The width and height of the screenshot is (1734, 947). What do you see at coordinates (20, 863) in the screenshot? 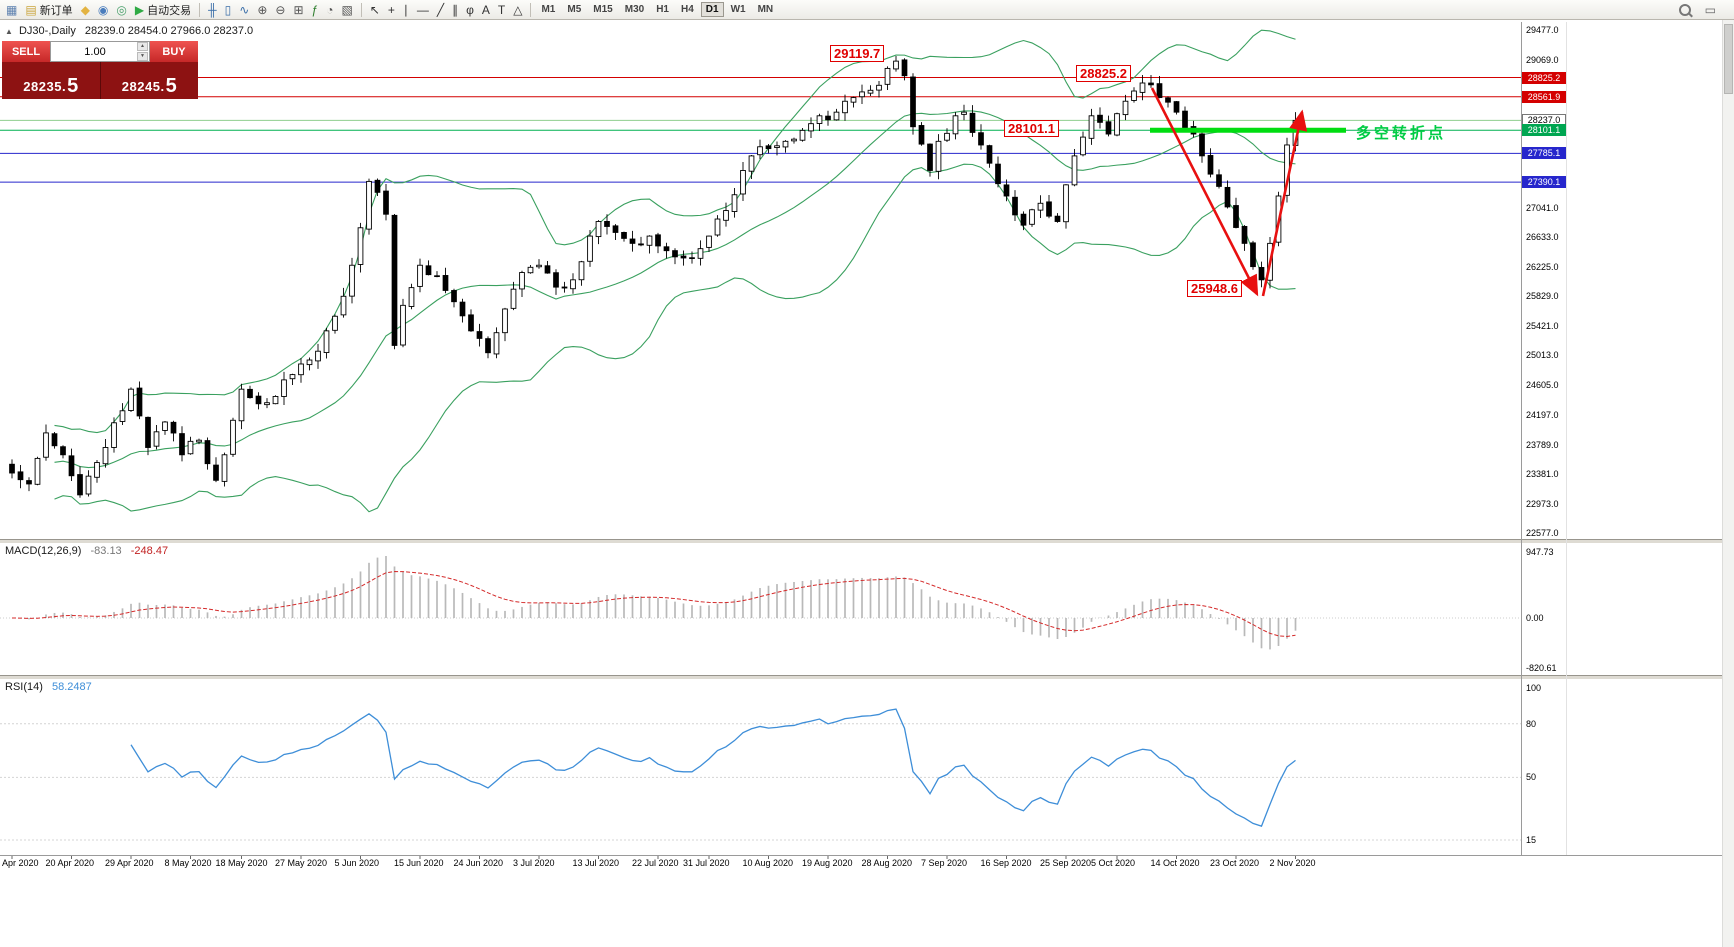
I see `time-label-Apr-2020: Apr 2020` at bounding box center [20, 863].